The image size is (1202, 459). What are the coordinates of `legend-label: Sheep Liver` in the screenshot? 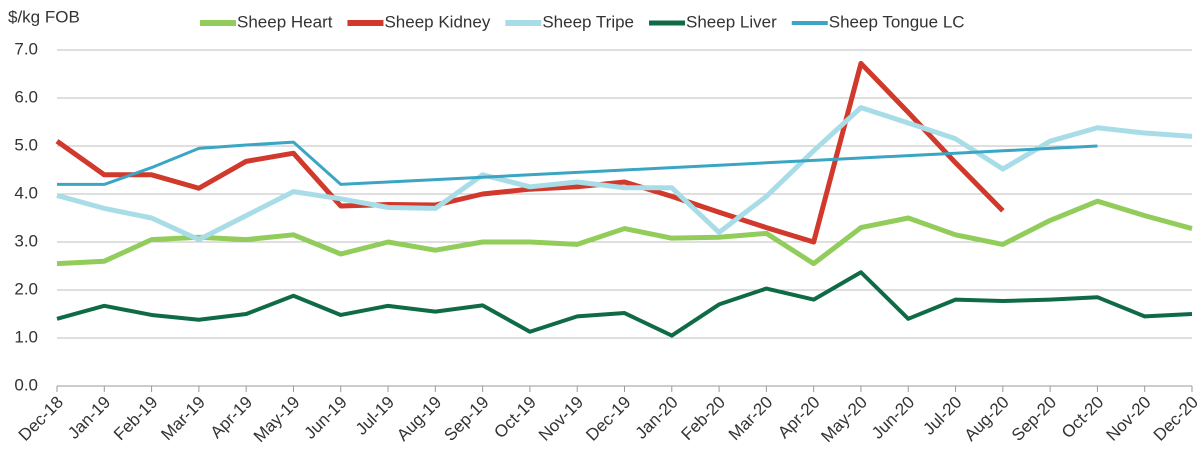 It's located at (731, 21).